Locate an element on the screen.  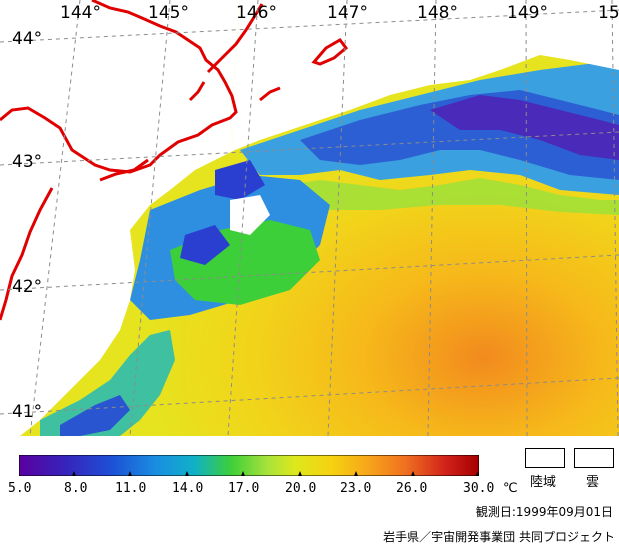
coastline-kurils is located at coordinates (268, 52).